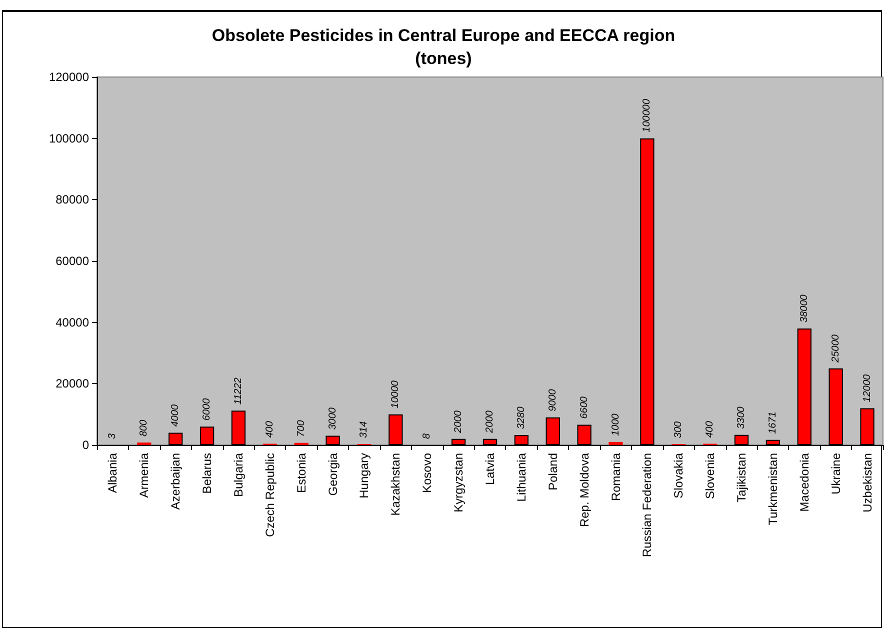 The width and height of the screenshot is (887, 631). I want to click on x-tick-label: Macedonia, so click(804, 482).